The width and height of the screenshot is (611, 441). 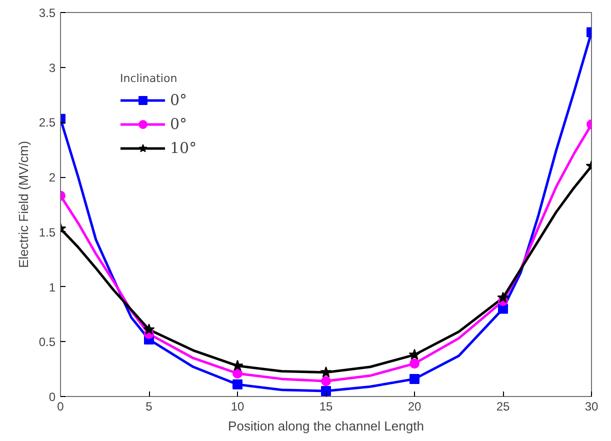 I want to click on y-tick-label: 0, so click(x=52, y=397).